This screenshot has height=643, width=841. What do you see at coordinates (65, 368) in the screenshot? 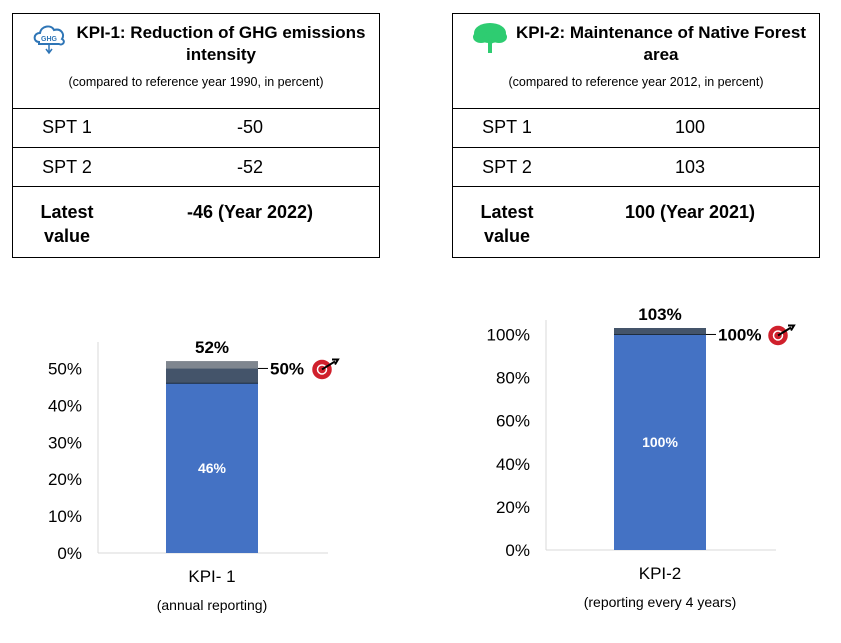
I see `y-tick-label: 50%` at bounding box center [65, 368].